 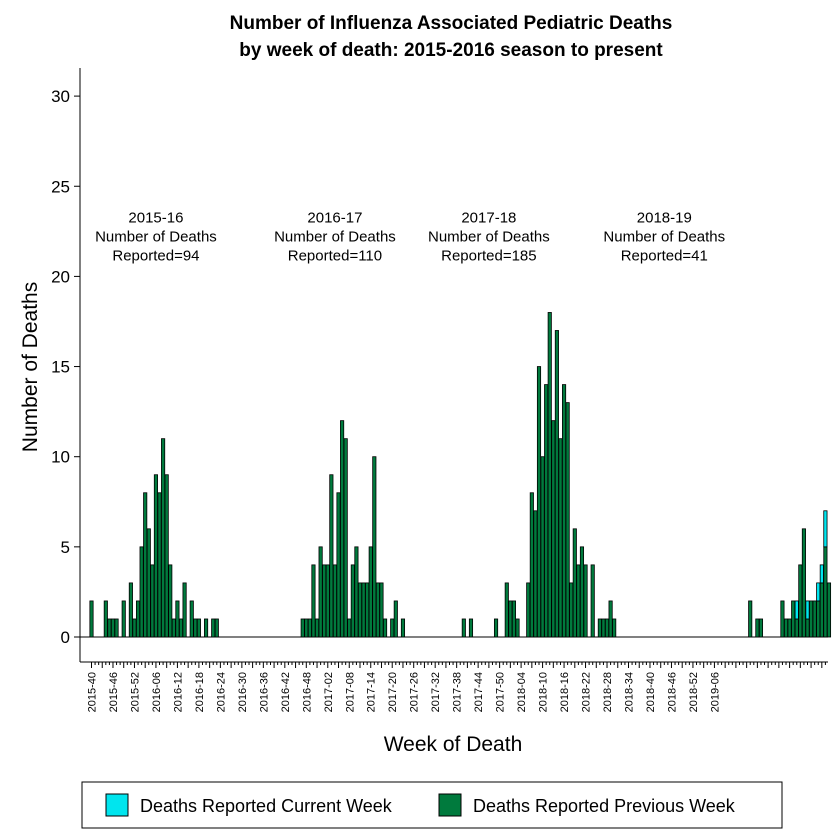 I want to click on y-tick-label: 15, so click(x=60, y=367).